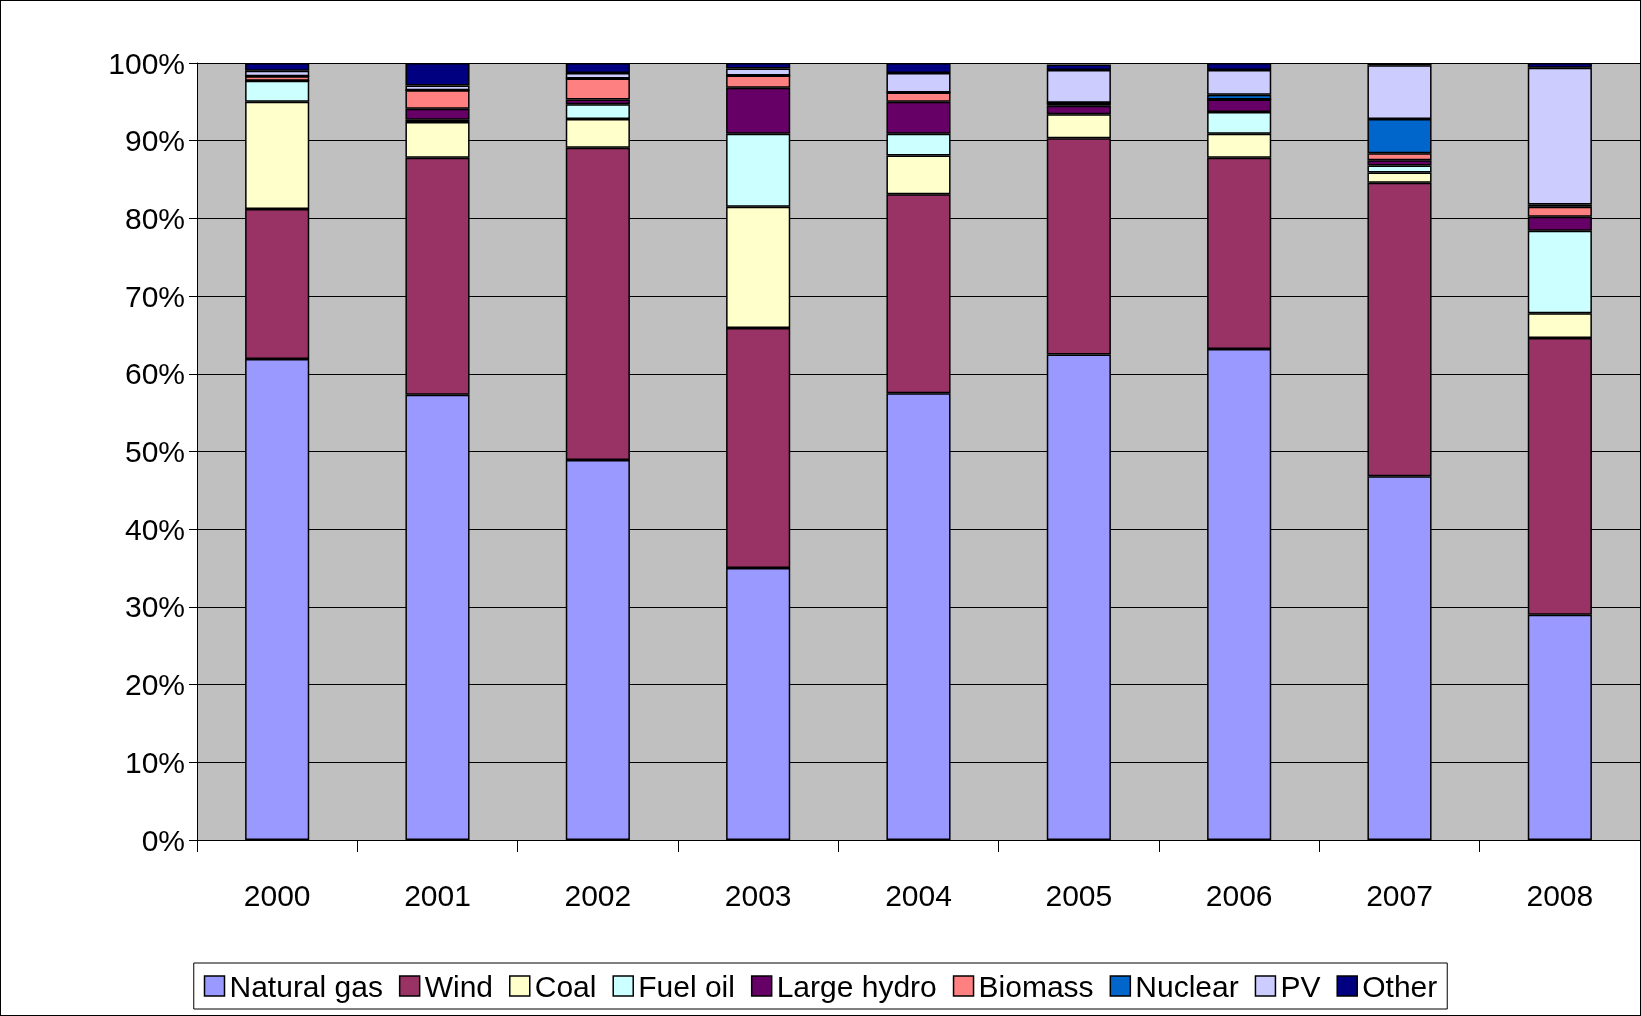 The width and height of the screenshot is (1641, 1016). Describe the element at coordinates (1399, 895) in the screenshot. I see `x-tick-label: 2007` at that location.